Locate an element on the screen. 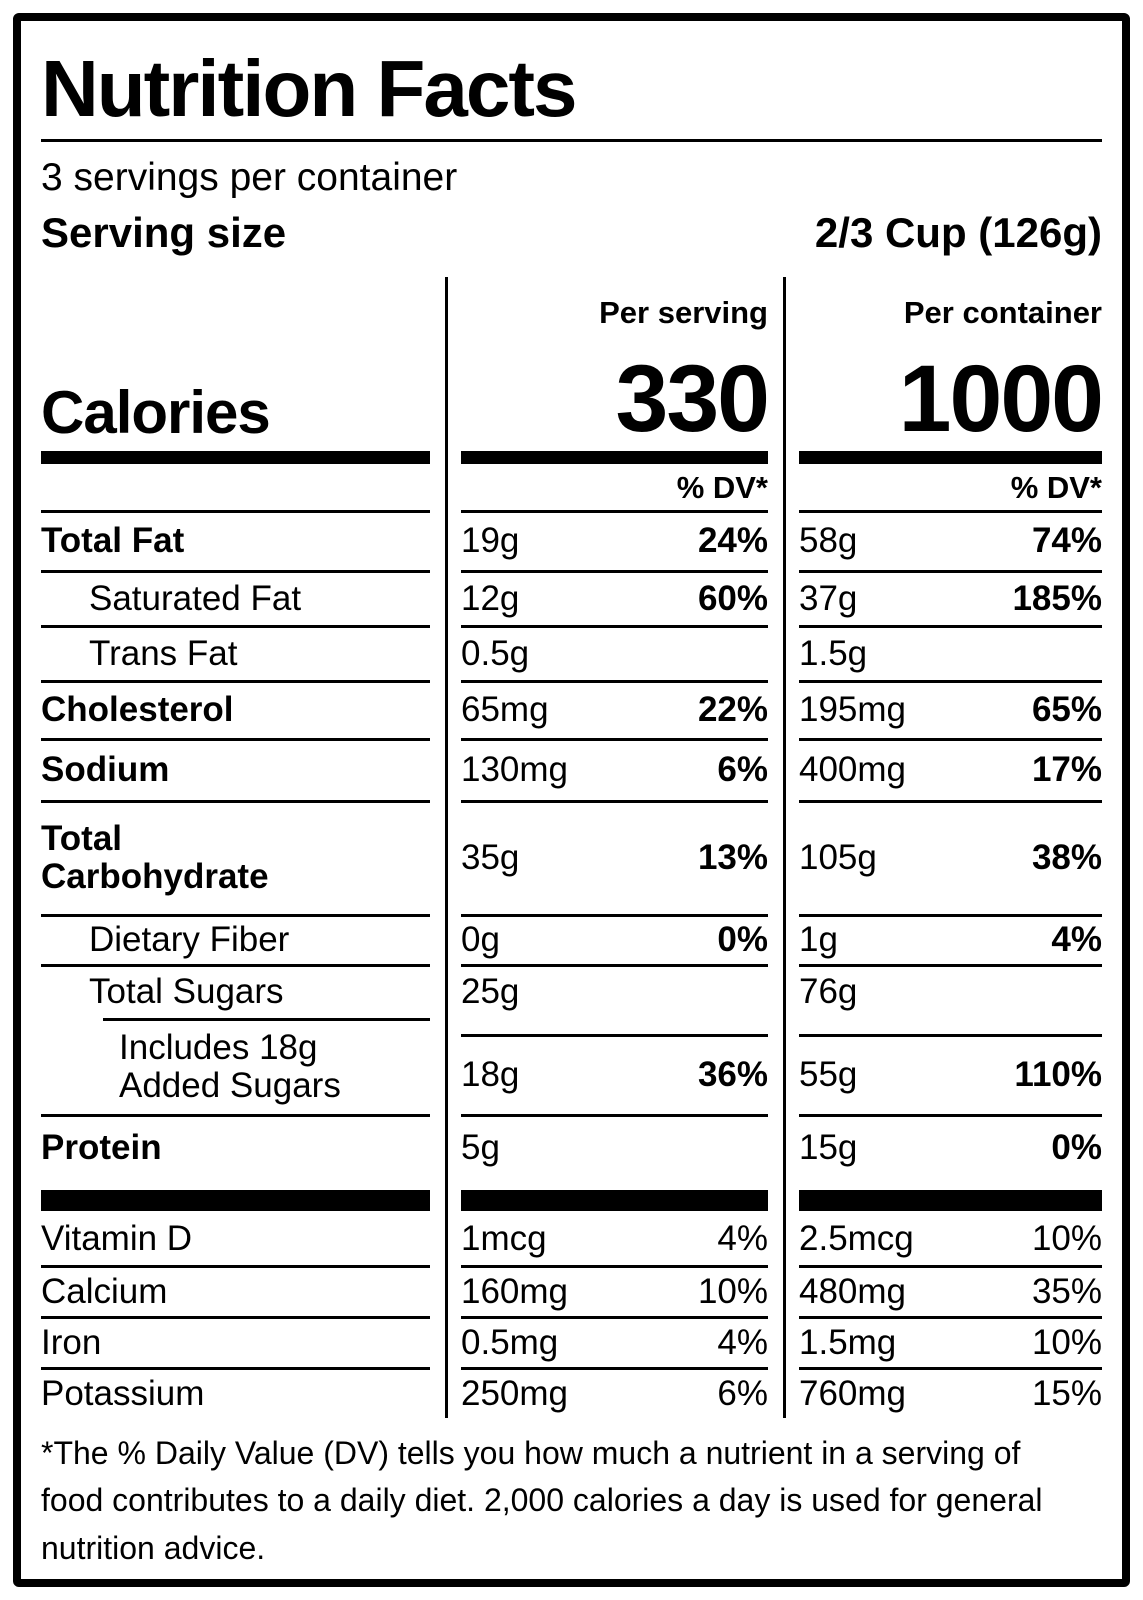 Image resolution: width=1143 pixels, height=1600 pixels. nutrient-row-serving: 19g 24% is located at coordinates (614, 539).